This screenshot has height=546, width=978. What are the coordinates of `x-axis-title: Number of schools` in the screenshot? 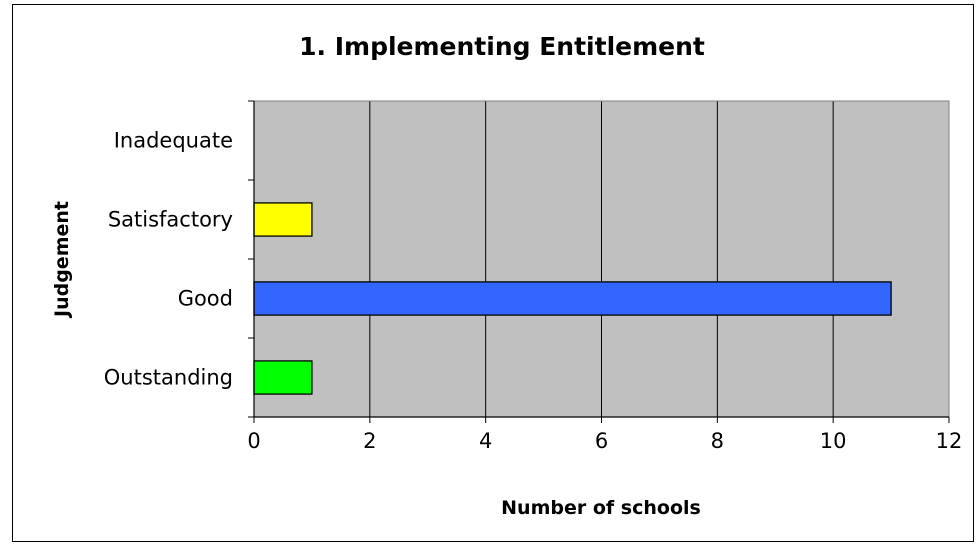 It's located at (601, 508).